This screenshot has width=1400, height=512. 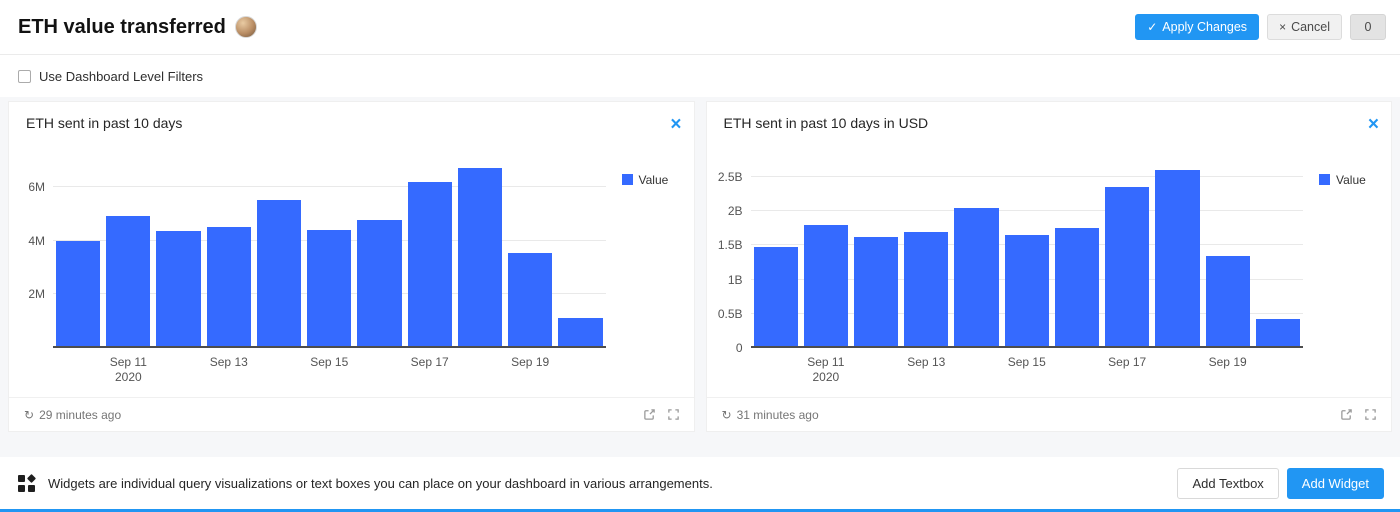 I want to click on dashboard-filters-checkbox, so click(x=24, y=76).